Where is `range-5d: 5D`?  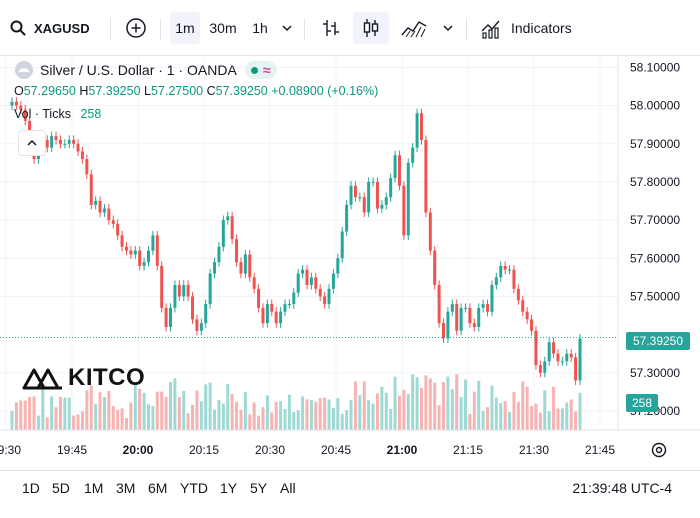 range-5d: 5D is located at coordinates (61, 488).